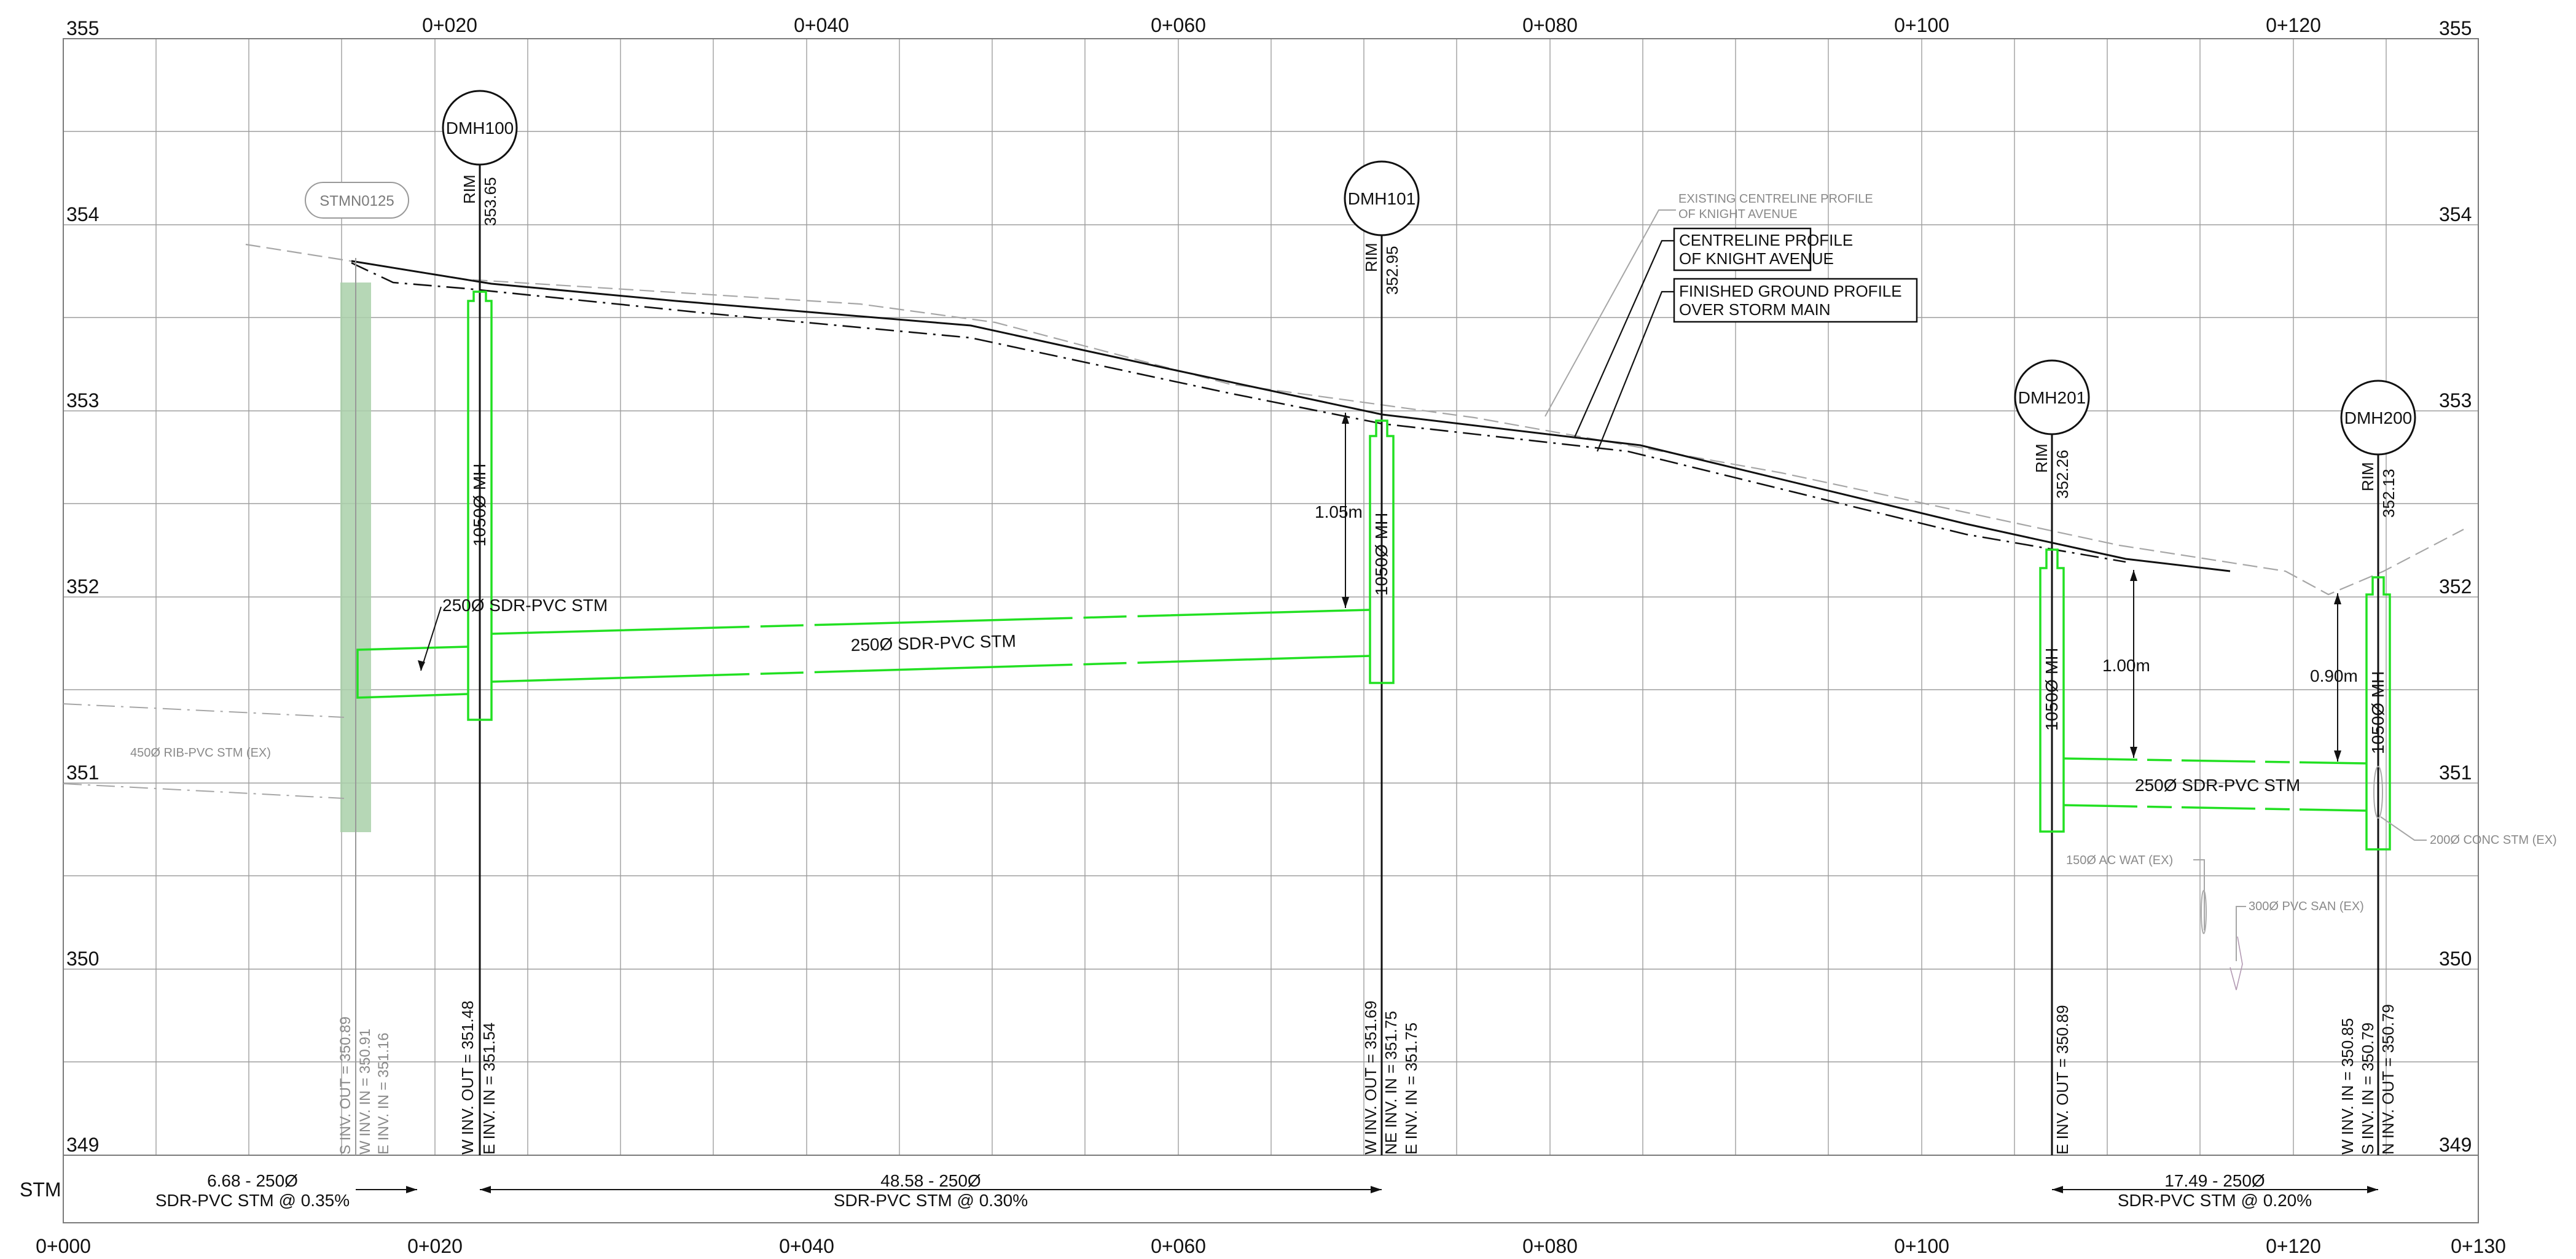  What do you see at coordinates (1392, 270) in the screenshot?
I see `rim-value: 352.95` at bounding box center [1392, 270].